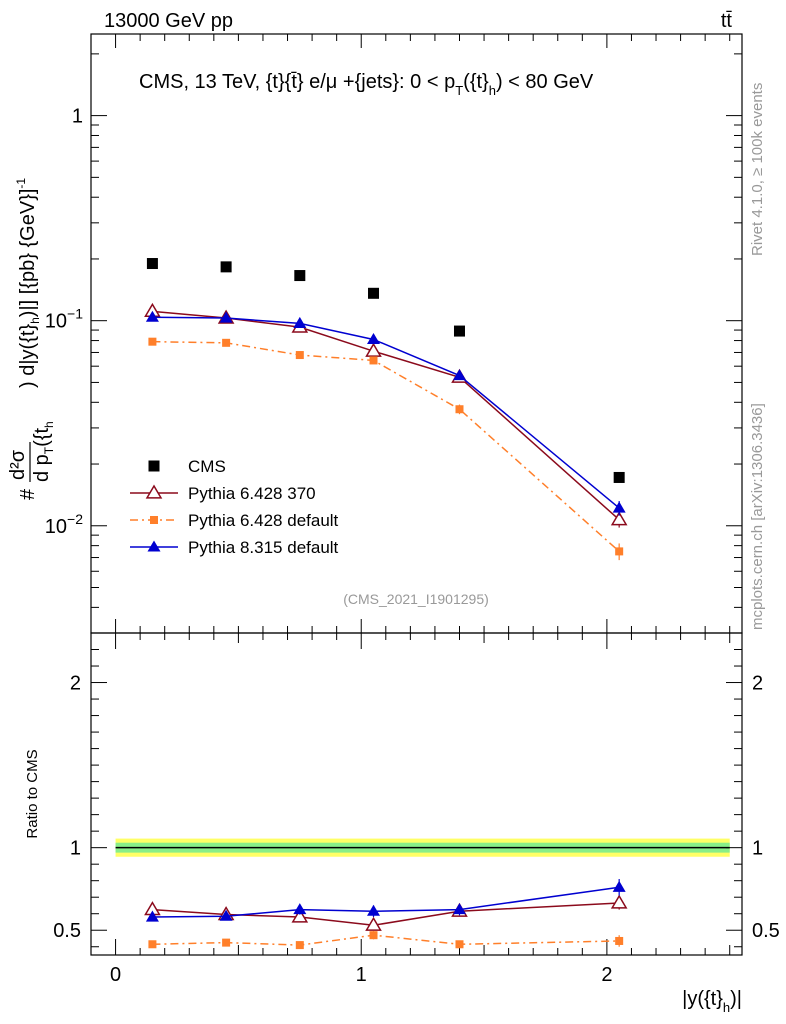 The image size is (786, 1024). What do you see at coordinates (757, 849) in the screenshot?
I see `ratio-y-tick-label-right: 1` at bounding box center [757, 849].